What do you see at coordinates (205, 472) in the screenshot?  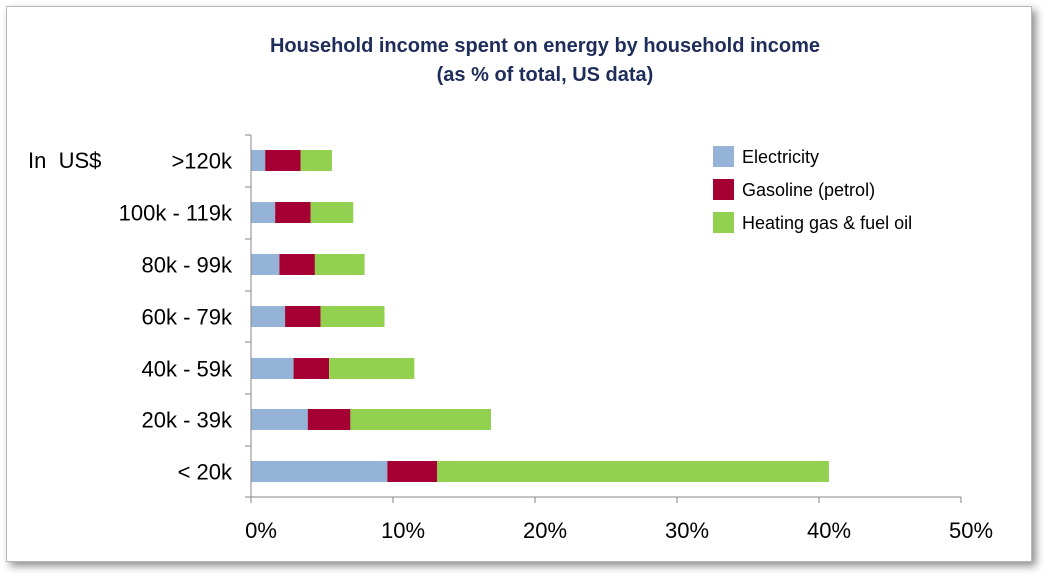 I see `category-label-7: < 20k` at bounding box center [205, 472].